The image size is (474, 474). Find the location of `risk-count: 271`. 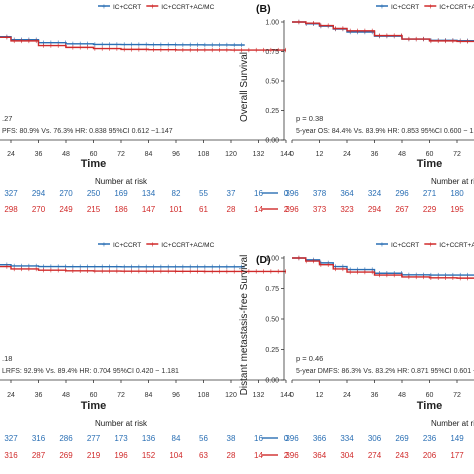

risk-count: 271 is located at coordinates (430, 193).